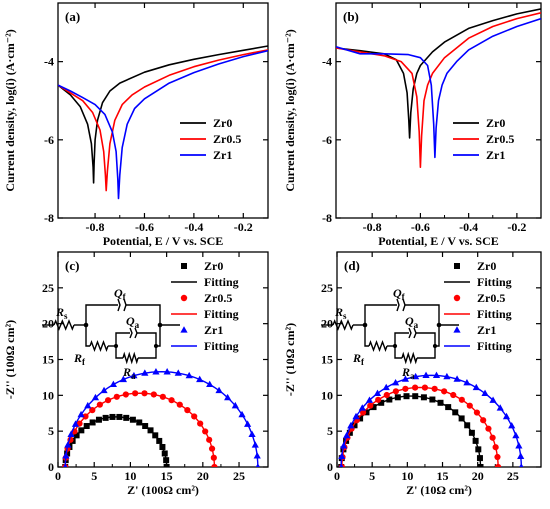  Describe the element at coordinates (130, 476) in the screenshot. I see `x-tick-label: 10` at that location.